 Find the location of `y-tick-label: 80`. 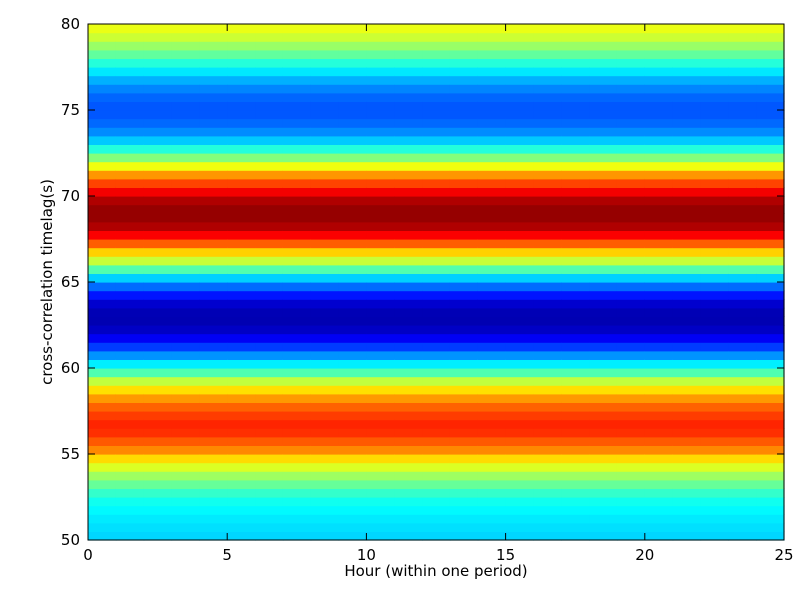

y-tick-label: 80 is located at coordinates (70, 24).